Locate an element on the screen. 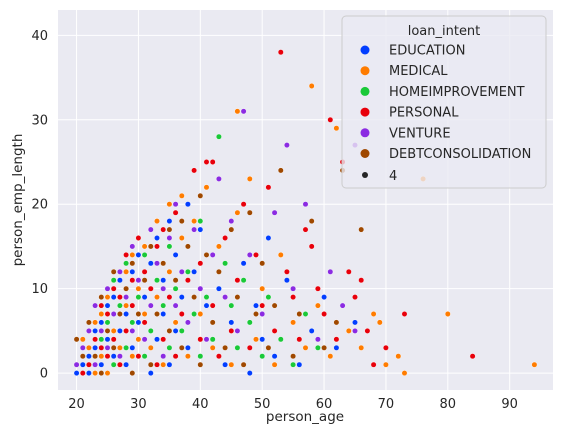  legend-box is located at coordinates (444, 102).